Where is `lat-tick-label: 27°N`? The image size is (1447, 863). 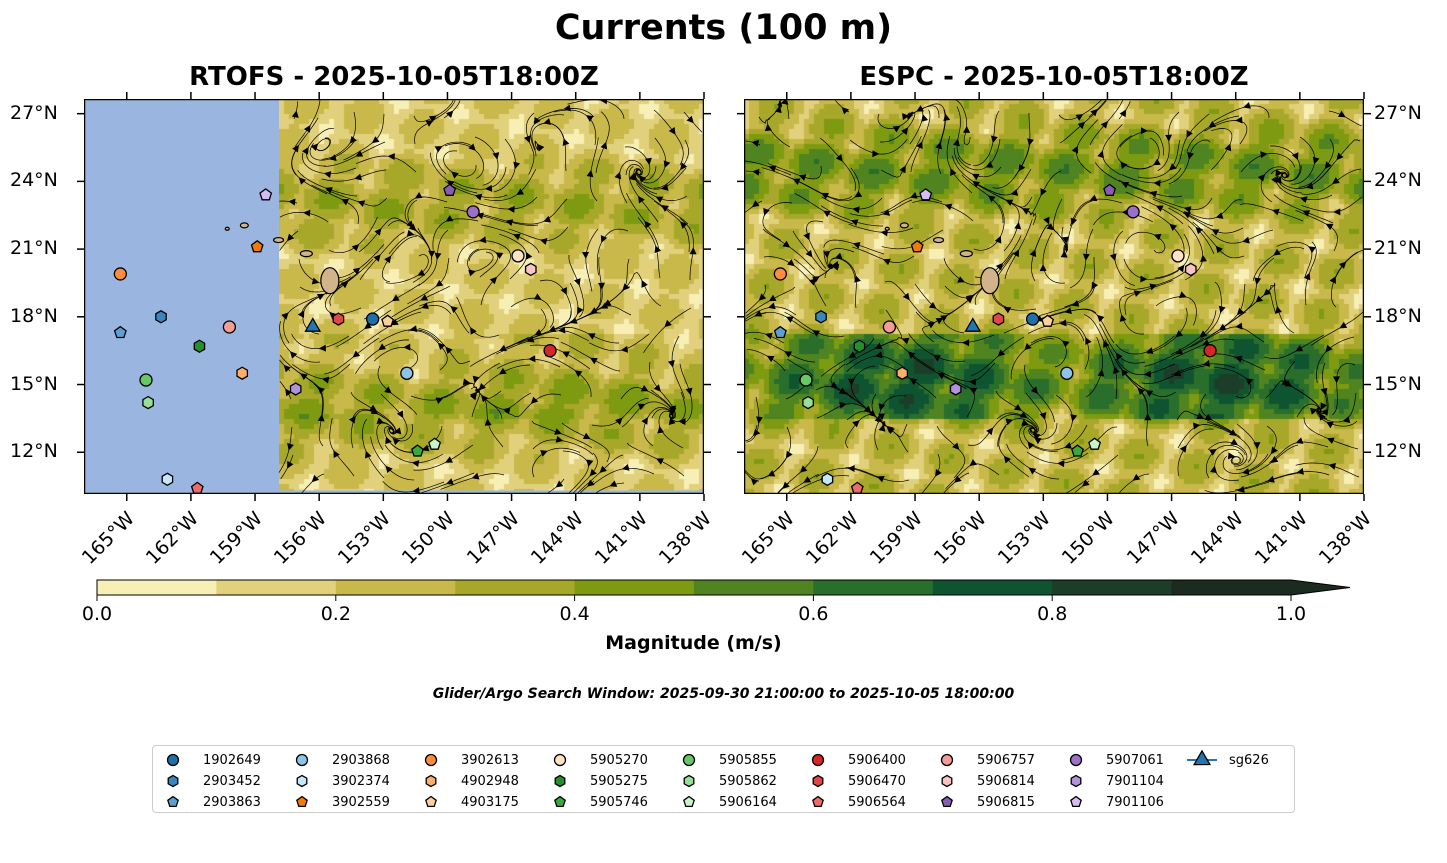
lat-tick-label: 27°N is located at coordinates (34, 112).